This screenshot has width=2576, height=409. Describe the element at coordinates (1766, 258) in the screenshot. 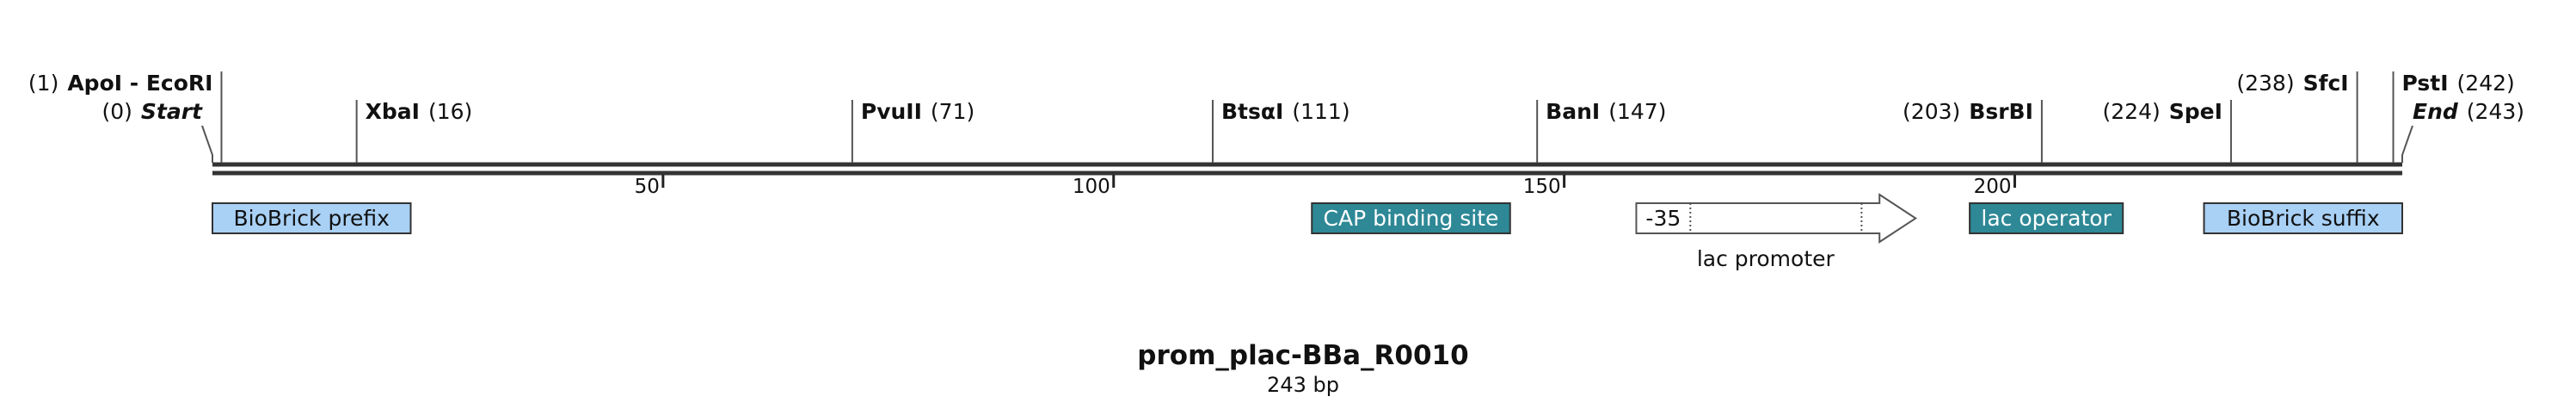

I see `feature-label: lac promoter` at that location.